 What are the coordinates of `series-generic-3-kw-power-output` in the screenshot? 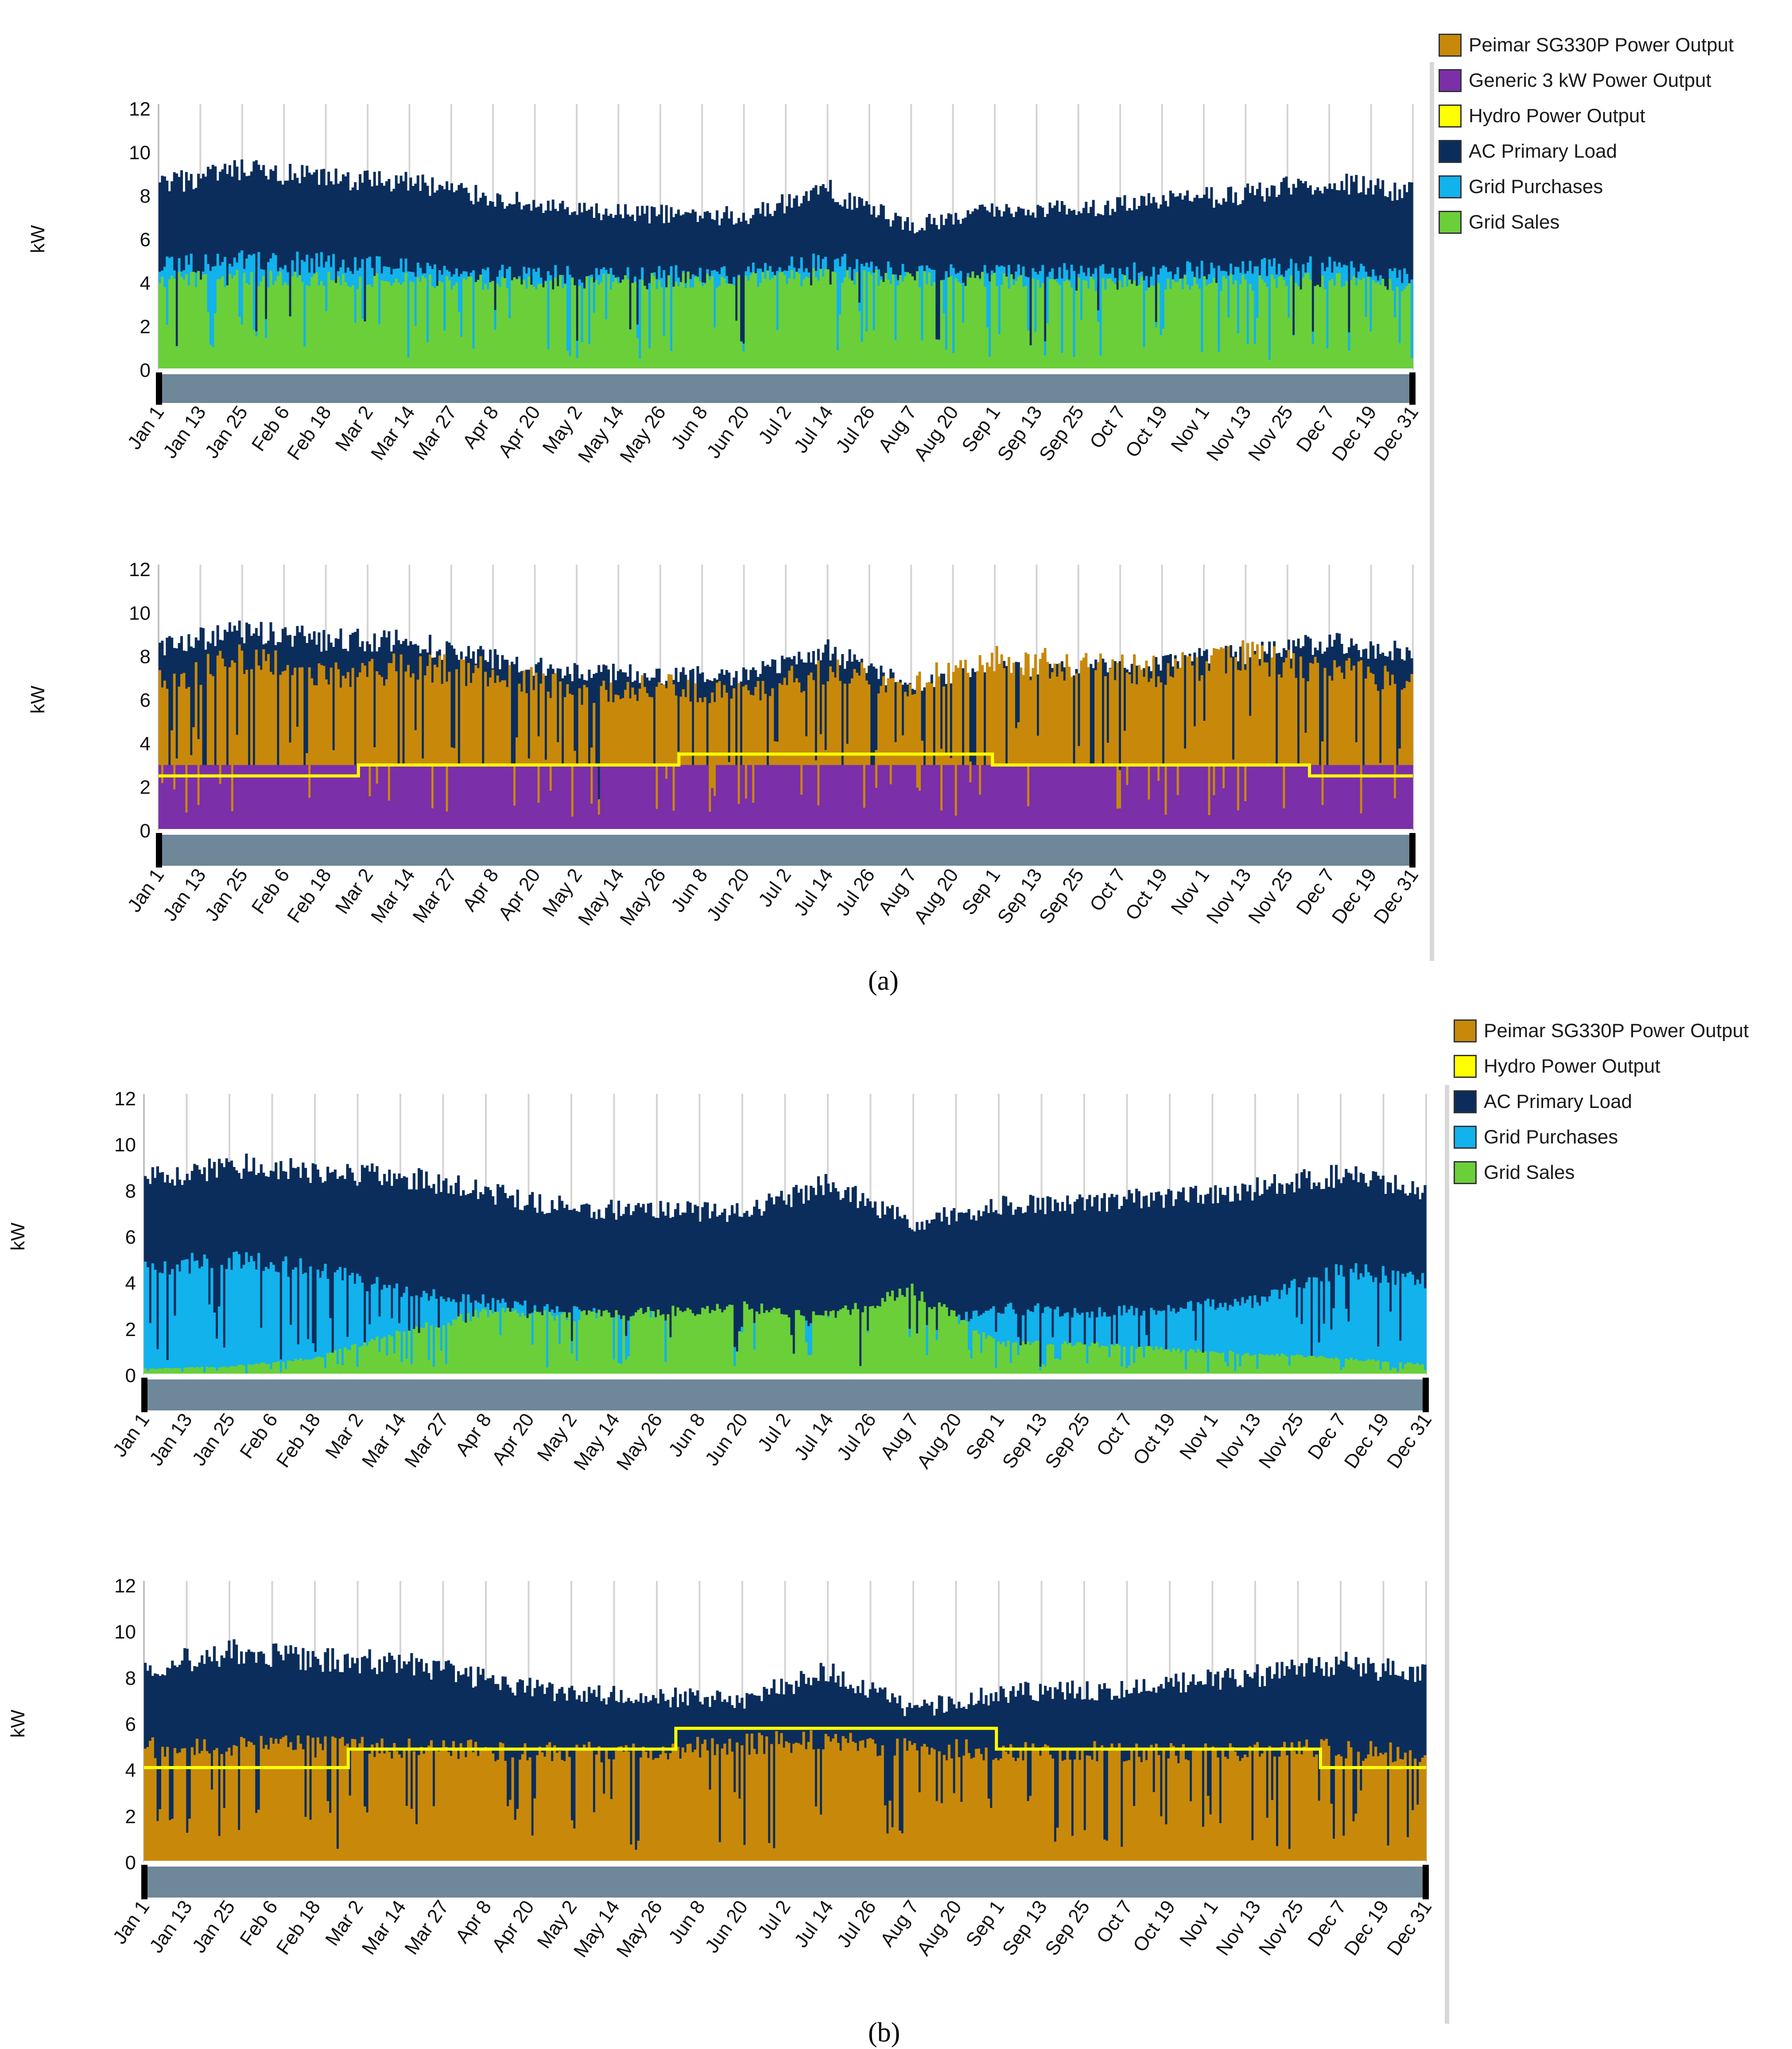 It's located at (786, 797).